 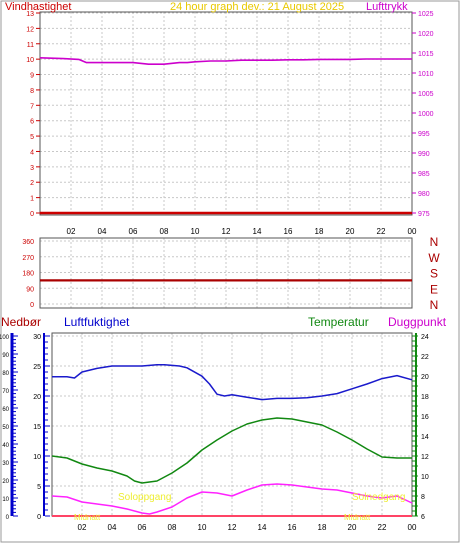 I want to click on wind-speed-tick-label: 0, so click(x=32, y=214).